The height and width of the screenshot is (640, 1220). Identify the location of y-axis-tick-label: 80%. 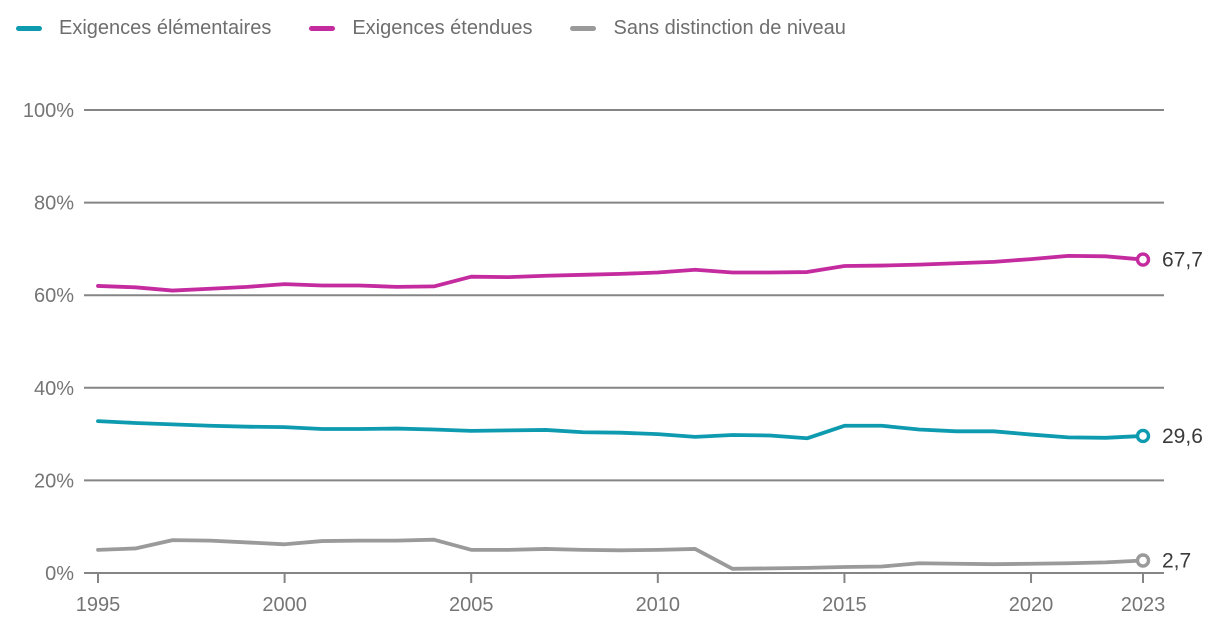
(54, 204).